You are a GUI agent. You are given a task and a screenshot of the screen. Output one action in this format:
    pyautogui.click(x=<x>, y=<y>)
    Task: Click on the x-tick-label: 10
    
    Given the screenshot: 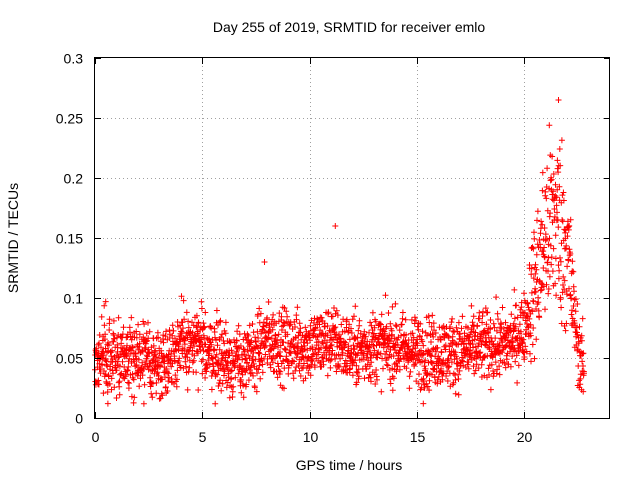 What is the action you would take?
    pyautogui.click(x=311, y=437)
    